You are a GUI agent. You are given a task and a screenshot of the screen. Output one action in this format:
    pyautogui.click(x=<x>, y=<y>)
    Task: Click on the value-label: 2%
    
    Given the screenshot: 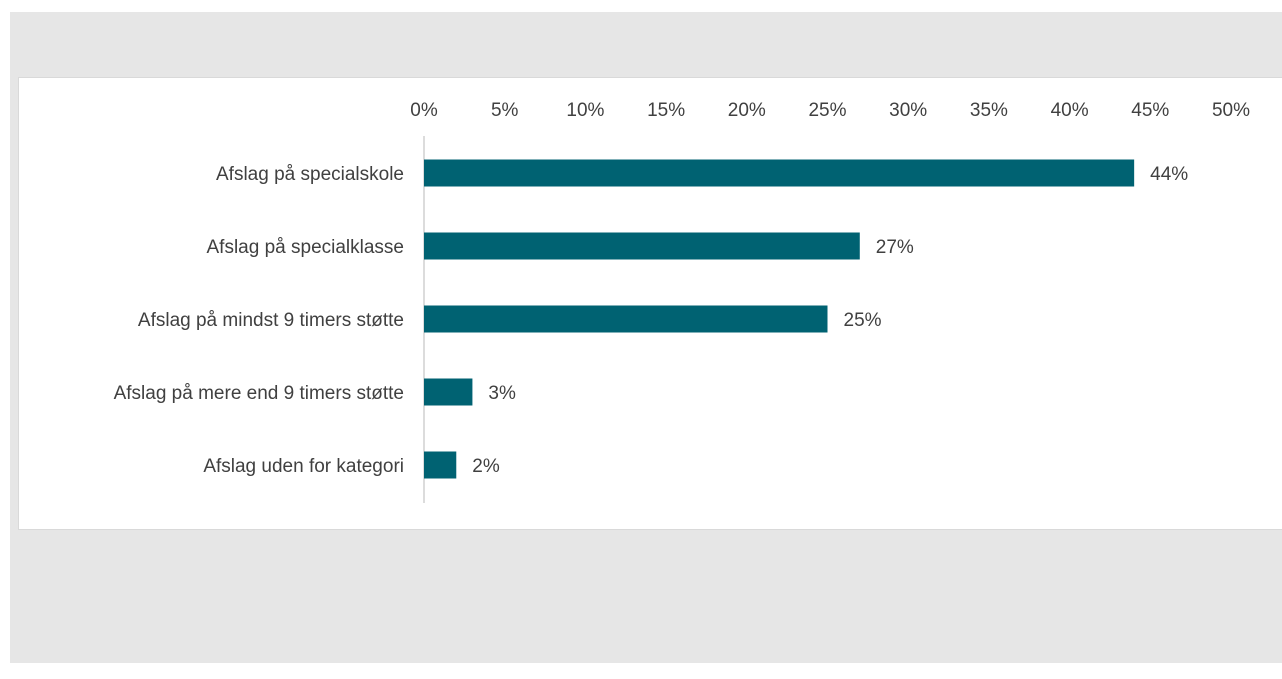 What is the action you would take?
    pyautogui.click(x=486, y=466)
    